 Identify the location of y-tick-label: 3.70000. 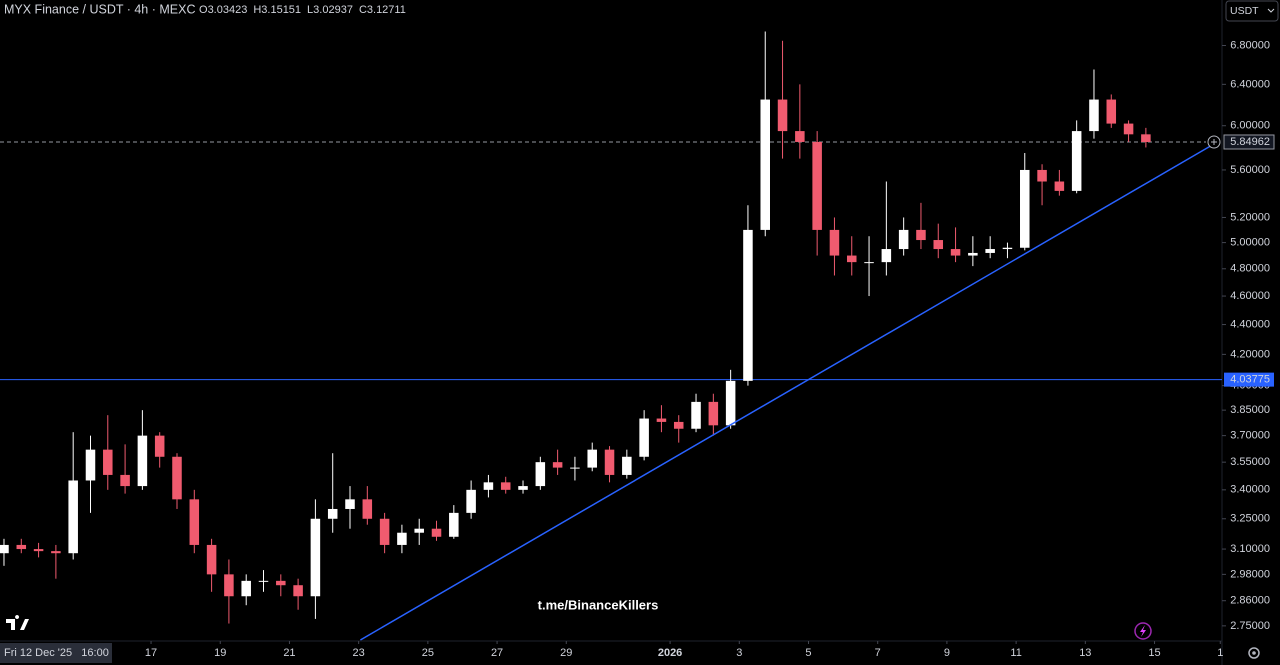
(1250, 436).